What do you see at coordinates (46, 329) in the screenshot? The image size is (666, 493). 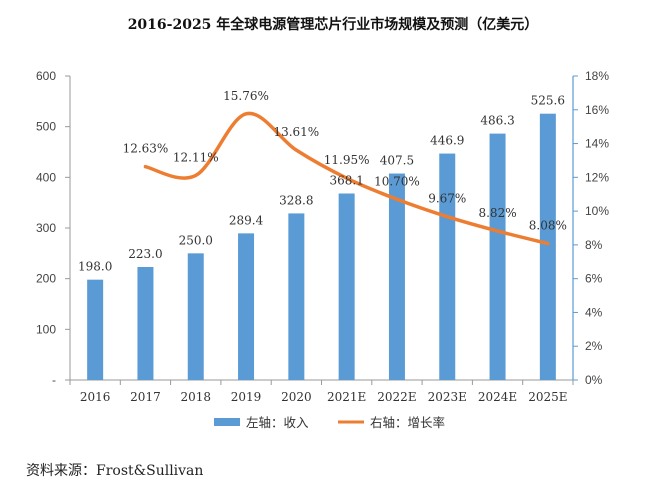 I see `y-left-tick-label: 100` at bounding box center [46, 329].